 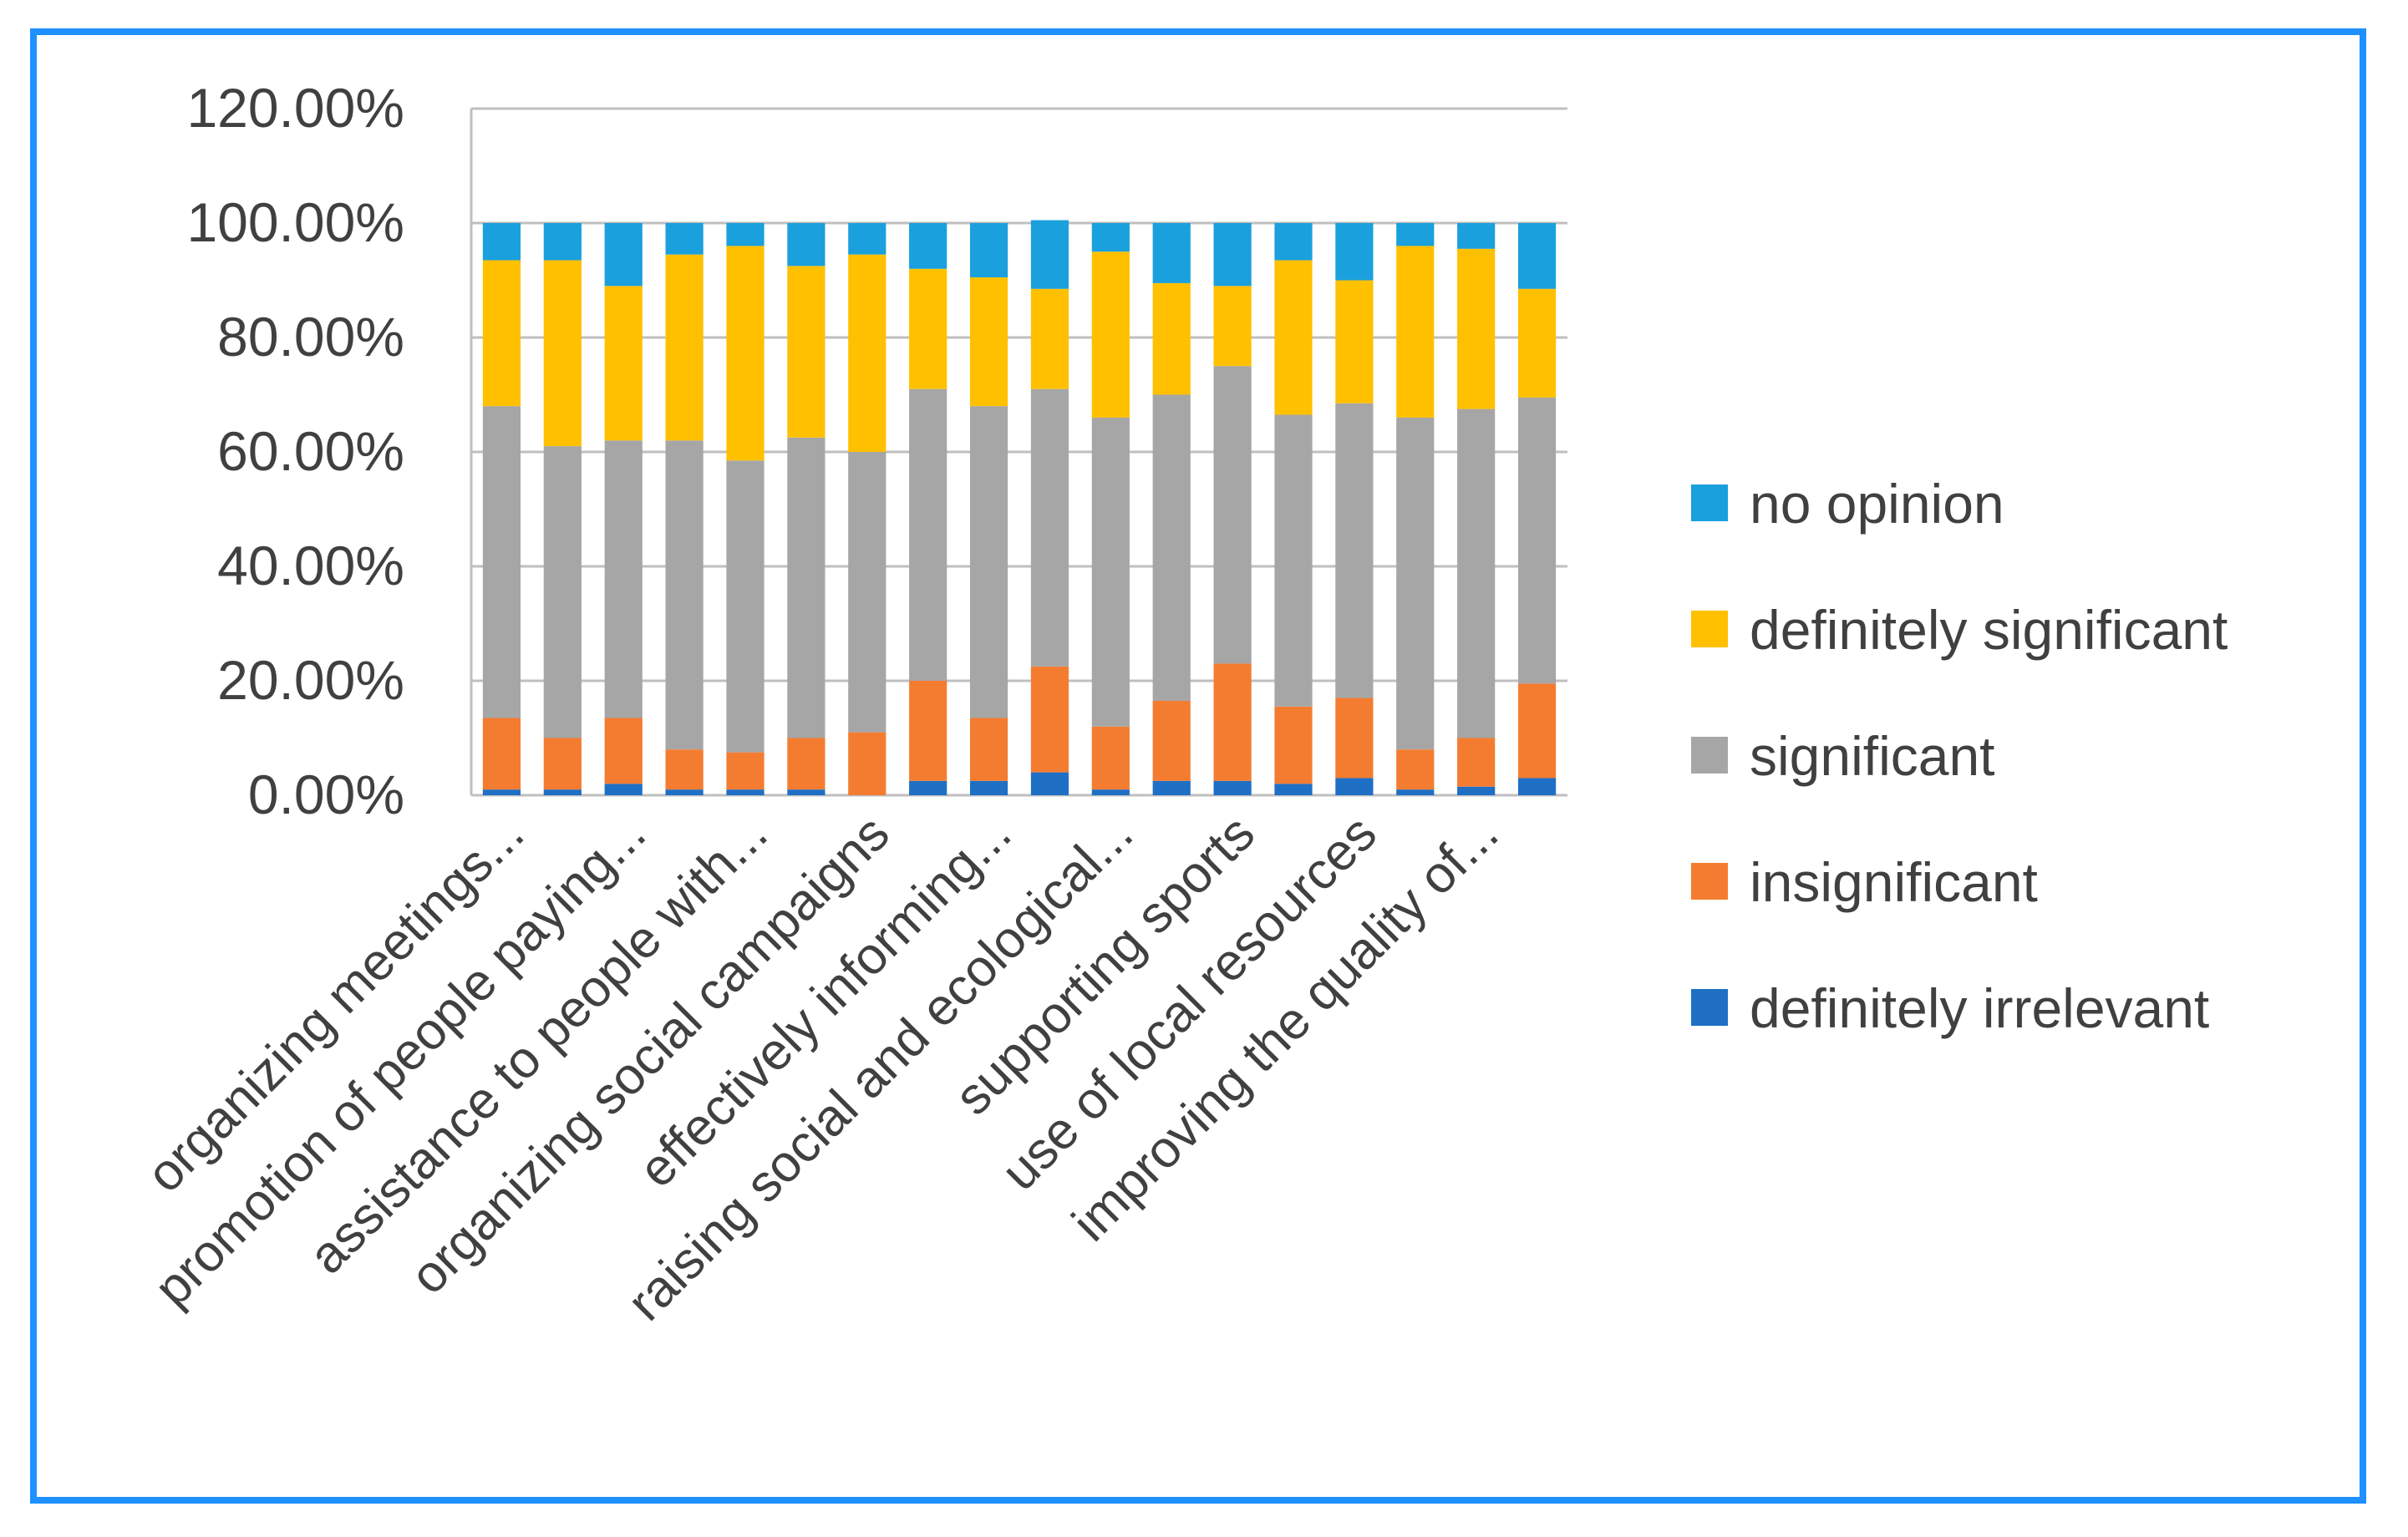 What do you see at coordinates (326, 794) in the screenshot?
I see `y-tick-label: 0.00%` at bounding box center [326, 794].